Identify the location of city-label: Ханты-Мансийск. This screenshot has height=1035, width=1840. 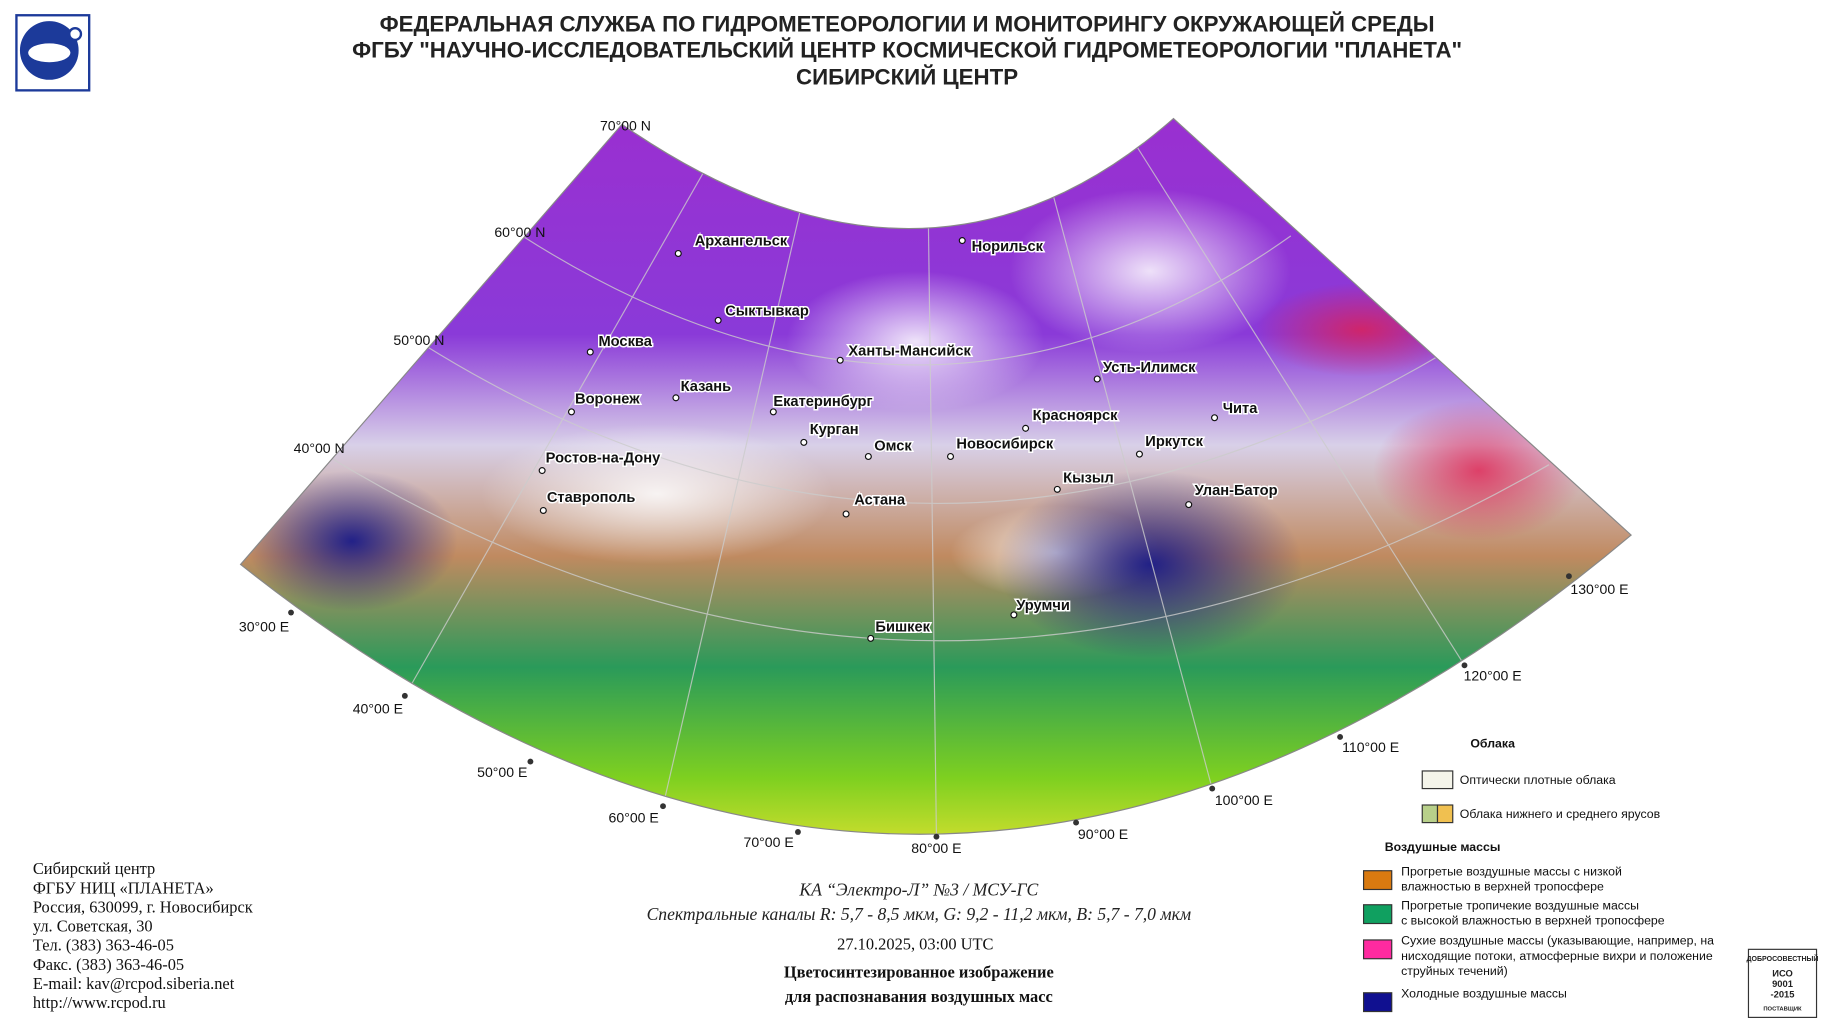
(909, 352).